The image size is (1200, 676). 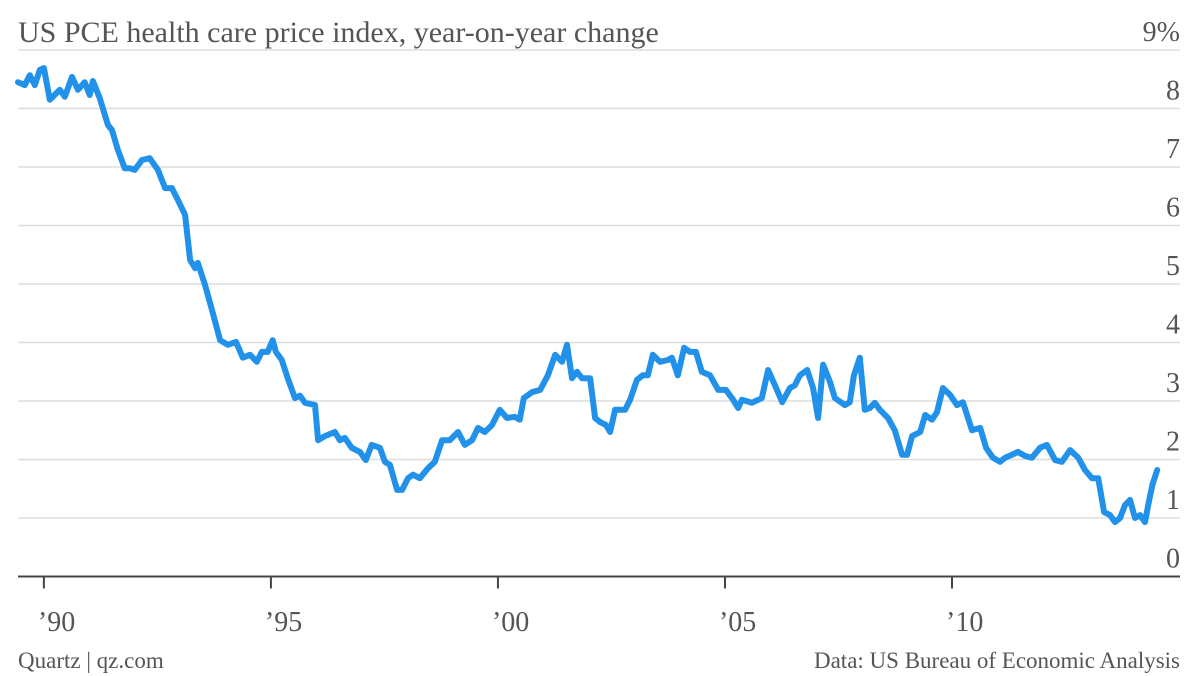 I want to click on y-tick-label: 6, so click(x=1173, y=208).